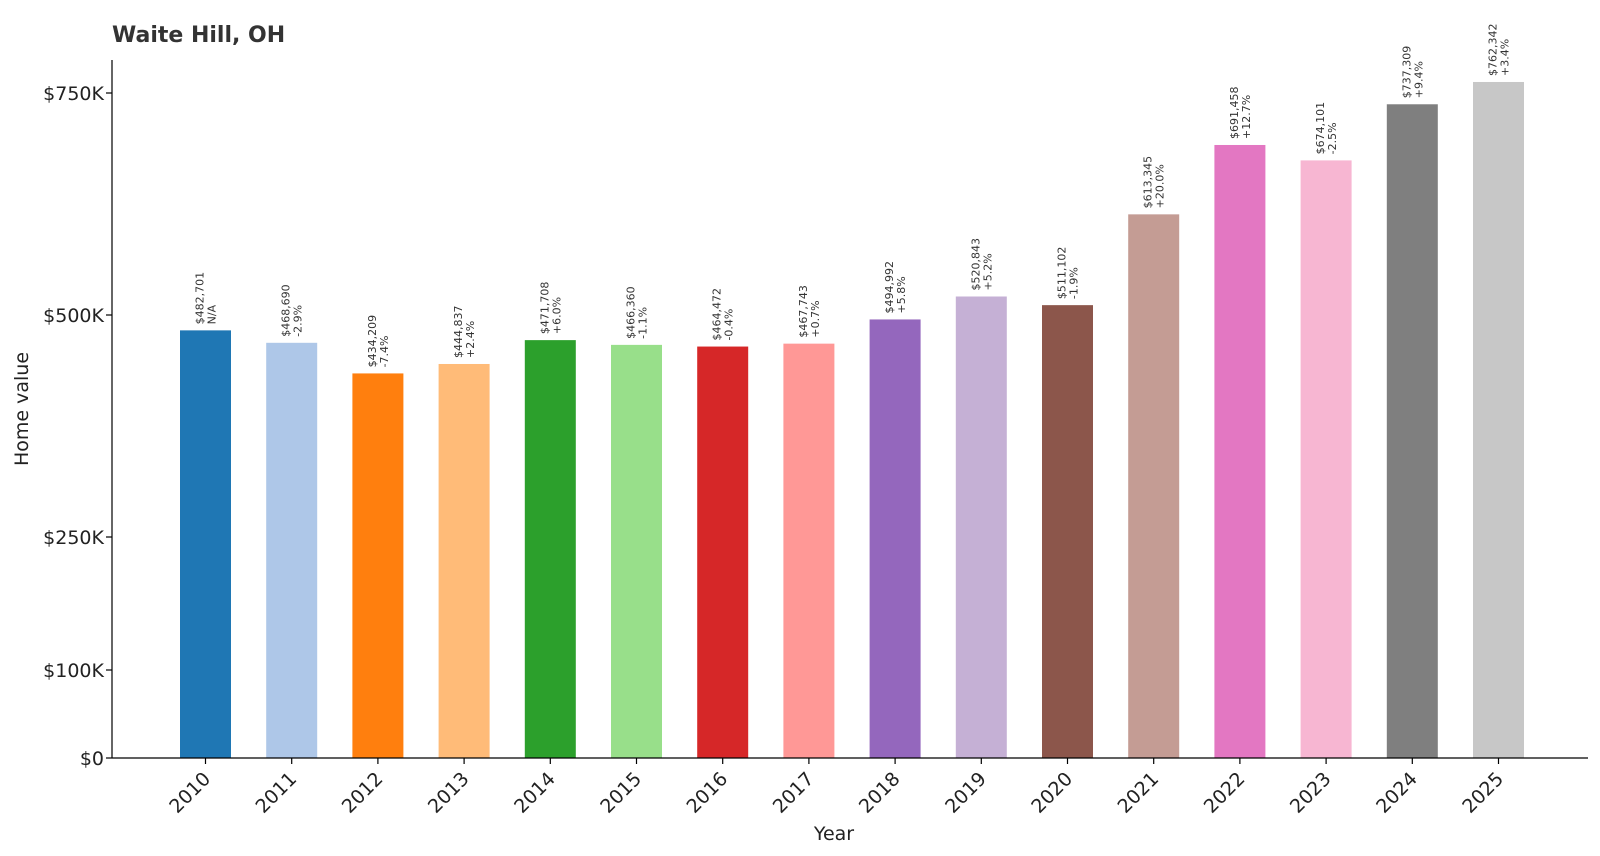 This screenshot has width=1600, height=856. What do you see at coordinates (1320, 128) in the screenshot?
I see `bar-value-label: $674,101` at bounding box center [1320, 128].